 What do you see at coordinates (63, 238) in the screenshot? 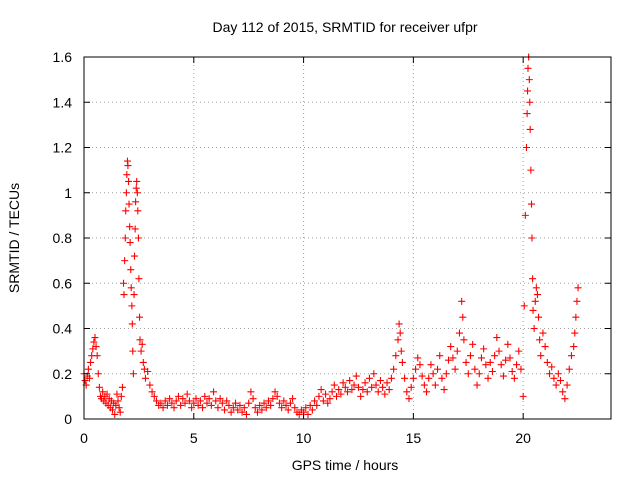
I see `y-tick-label: 0.8` at bounding box center [63, 238].